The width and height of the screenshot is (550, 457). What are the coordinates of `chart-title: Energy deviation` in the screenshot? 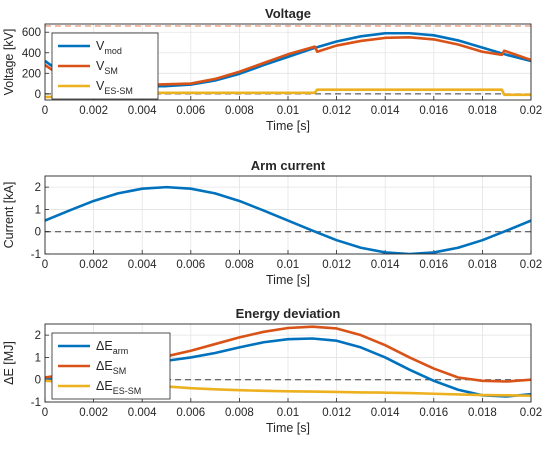 It's located at (288, 313).